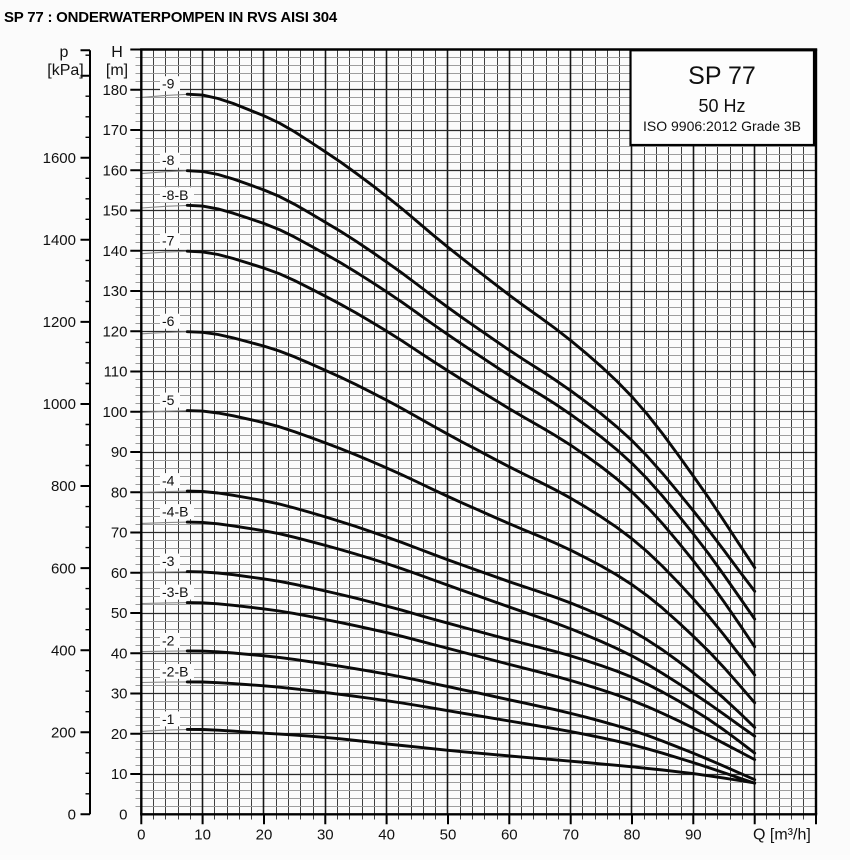 The width and height of the screenshot is (850, 860). I want to click on svg-text: -3-B, so click(175, 592).